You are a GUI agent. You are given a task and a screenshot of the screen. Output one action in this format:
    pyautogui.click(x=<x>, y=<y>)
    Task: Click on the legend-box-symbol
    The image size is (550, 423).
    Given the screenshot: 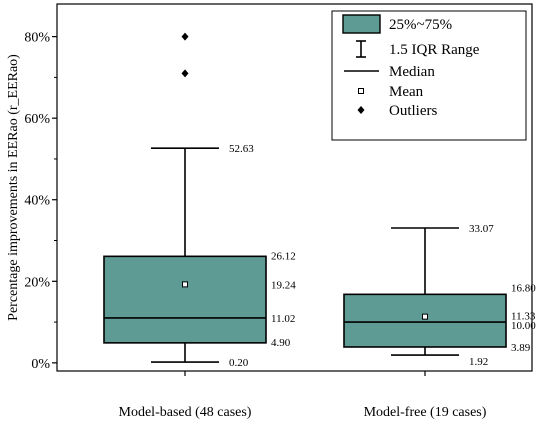 What is the action you would take?
    pyautogui.click(x=361, y=24)
    